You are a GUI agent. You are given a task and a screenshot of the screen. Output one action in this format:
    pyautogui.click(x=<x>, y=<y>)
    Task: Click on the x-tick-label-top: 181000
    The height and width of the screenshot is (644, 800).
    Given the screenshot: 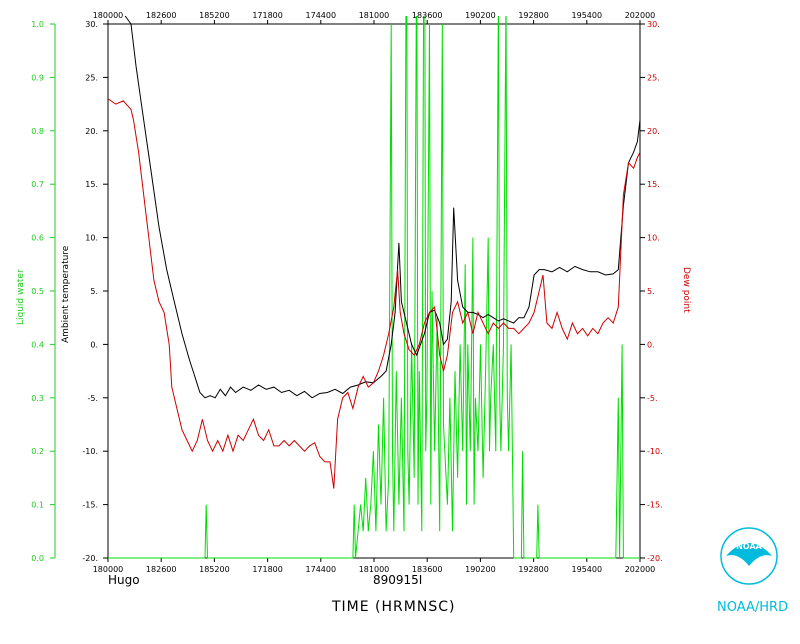 What is the action you would take?
    pyautogui.click(x=374, y=15)
    